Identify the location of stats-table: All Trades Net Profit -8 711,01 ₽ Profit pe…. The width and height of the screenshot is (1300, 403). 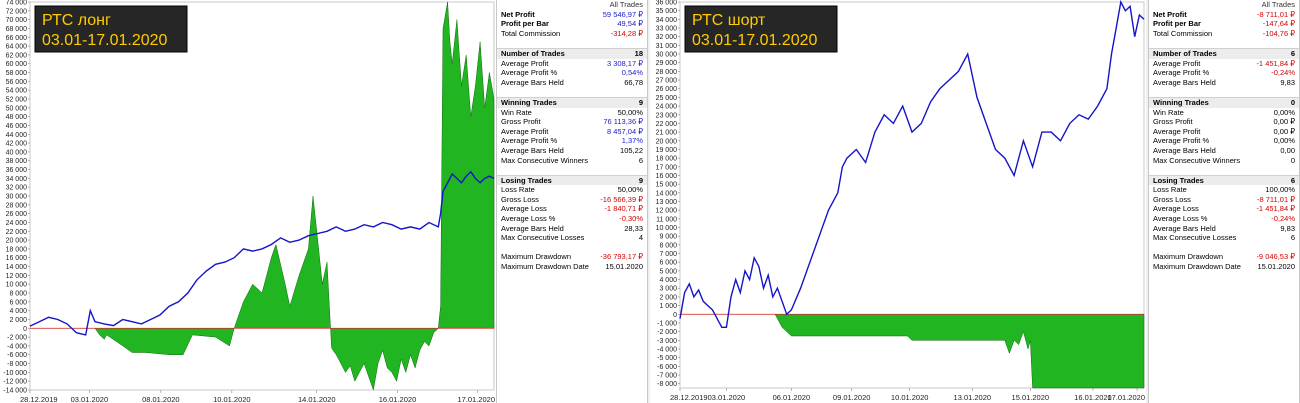
(1224, 136).